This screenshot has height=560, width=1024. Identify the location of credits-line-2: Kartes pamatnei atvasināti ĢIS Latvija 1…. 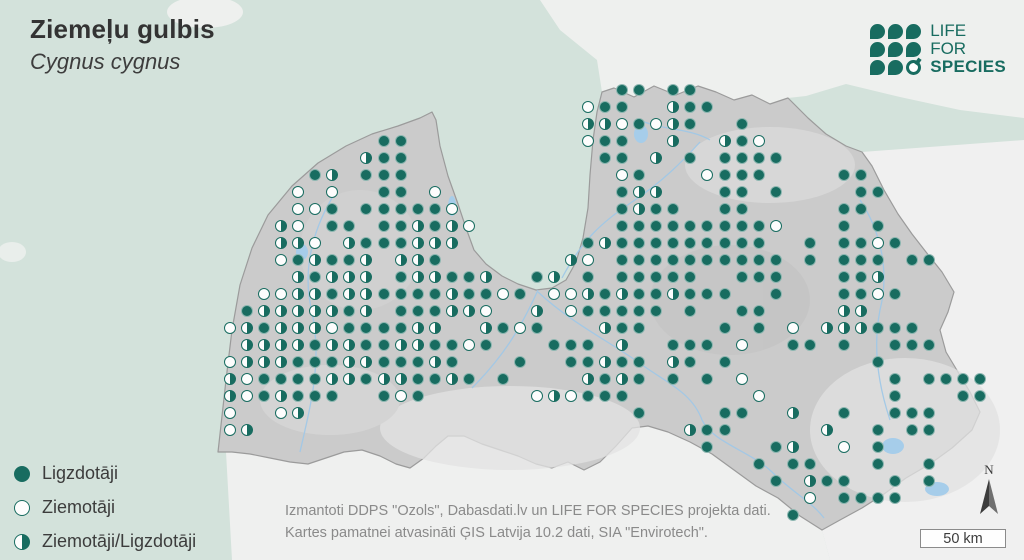
(496, 533).